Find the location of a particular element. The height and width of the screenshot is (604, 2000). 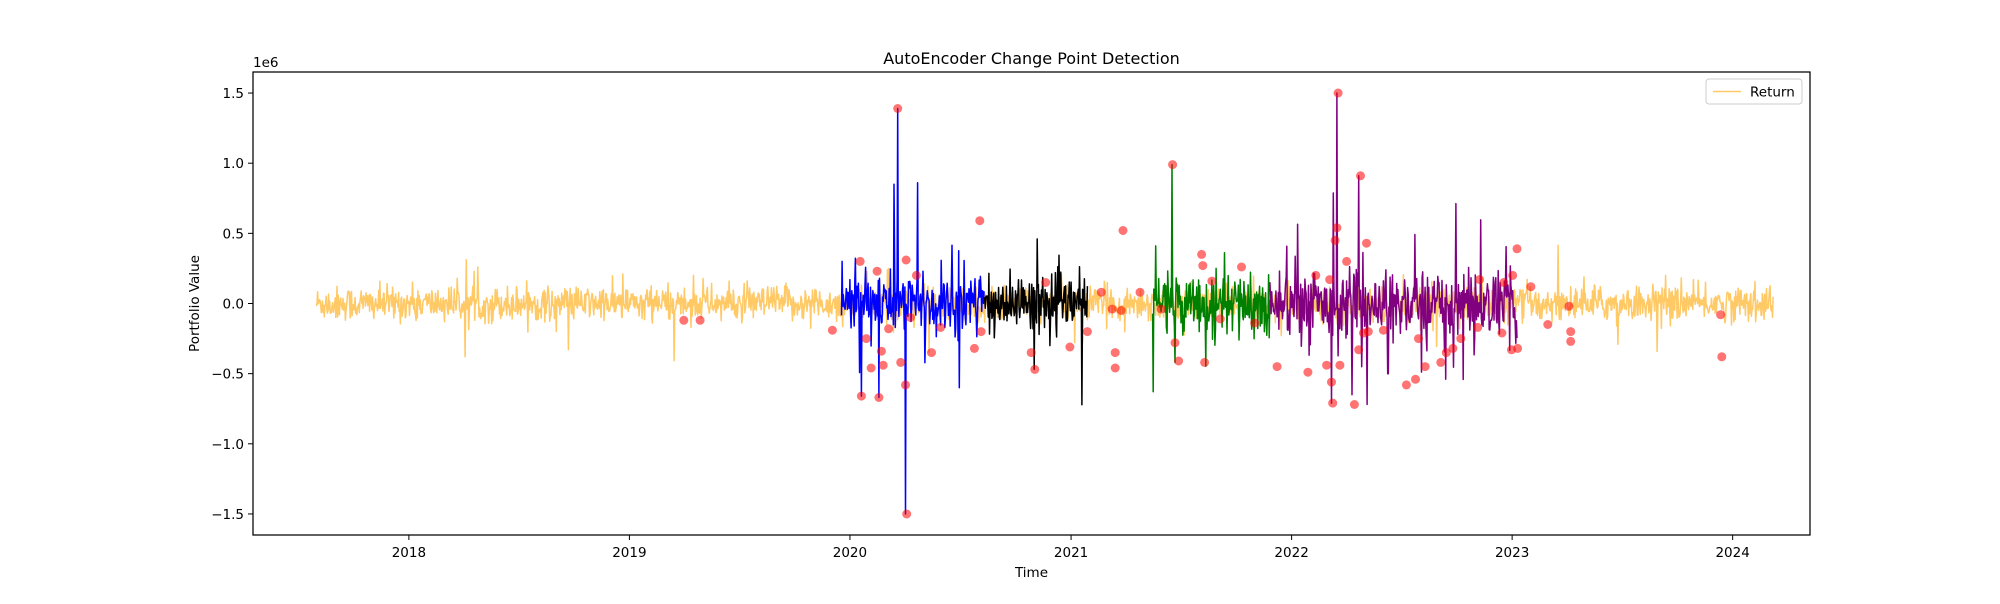

x-tick-label-0: 2018 is located at coordinates (409, 553).